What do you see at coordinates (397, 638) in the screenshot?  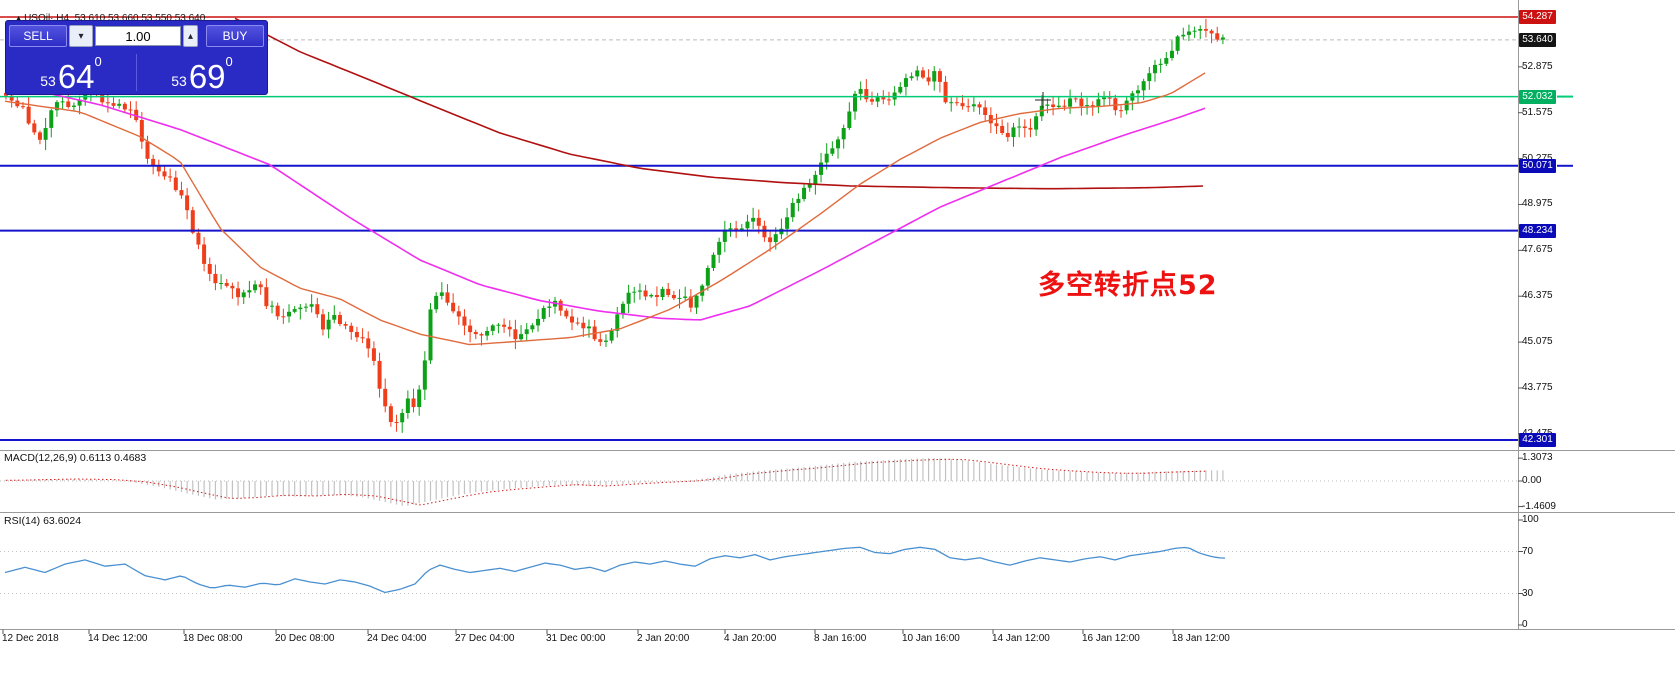 I see `time-tick-label: 24 Dec 04:00` at bounding box center [397, 638].